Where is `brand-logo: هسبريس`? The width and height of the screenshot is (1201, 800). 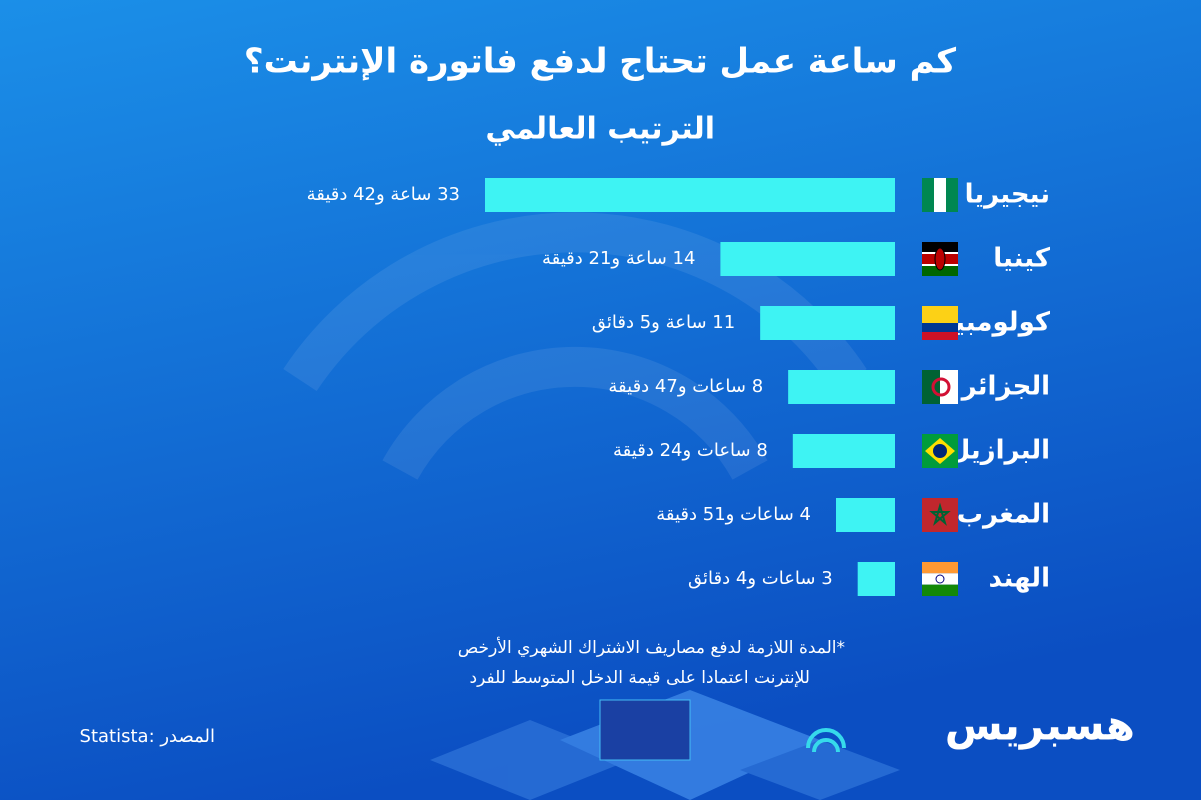 brand-logo: هسبريس is located at coordinates (1040, 726).